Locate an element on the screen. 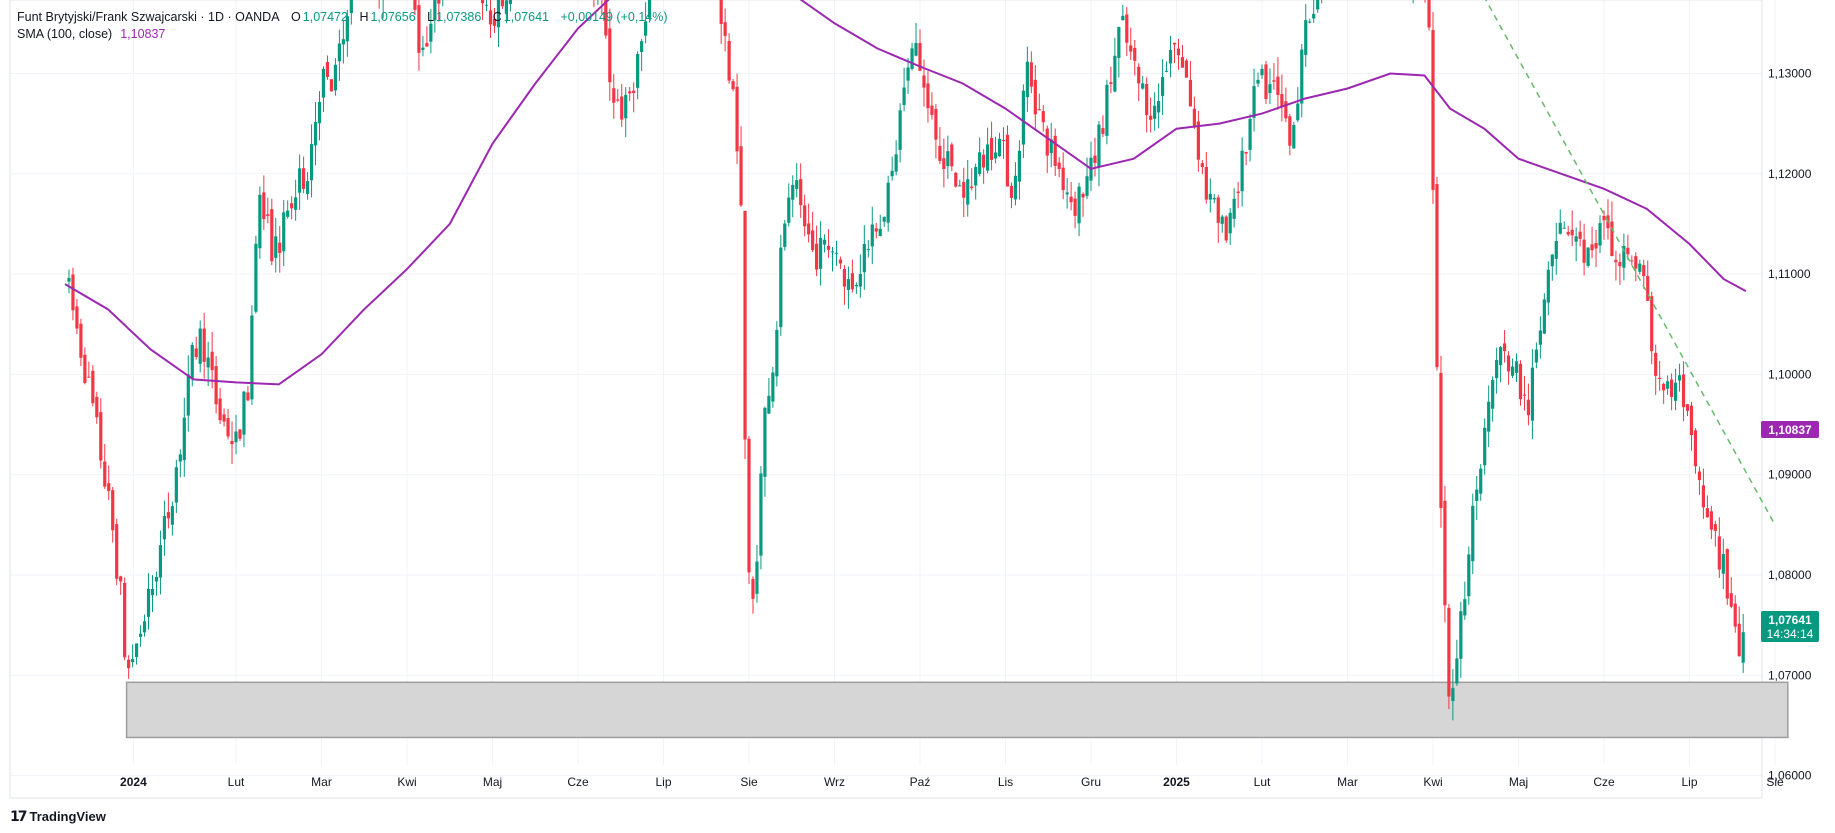  indicator-row: SMA (100, close) 1,10837 is located at coordinates (346, 34).